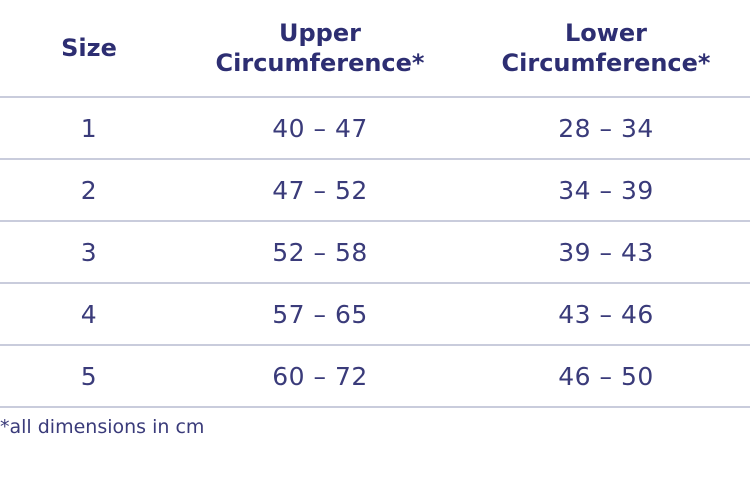  What do you see at coordinates (375, 315) in the screenshot?
I see `table-row: 4 57 – 65 43 – 46` at bounding box center [375, 315].